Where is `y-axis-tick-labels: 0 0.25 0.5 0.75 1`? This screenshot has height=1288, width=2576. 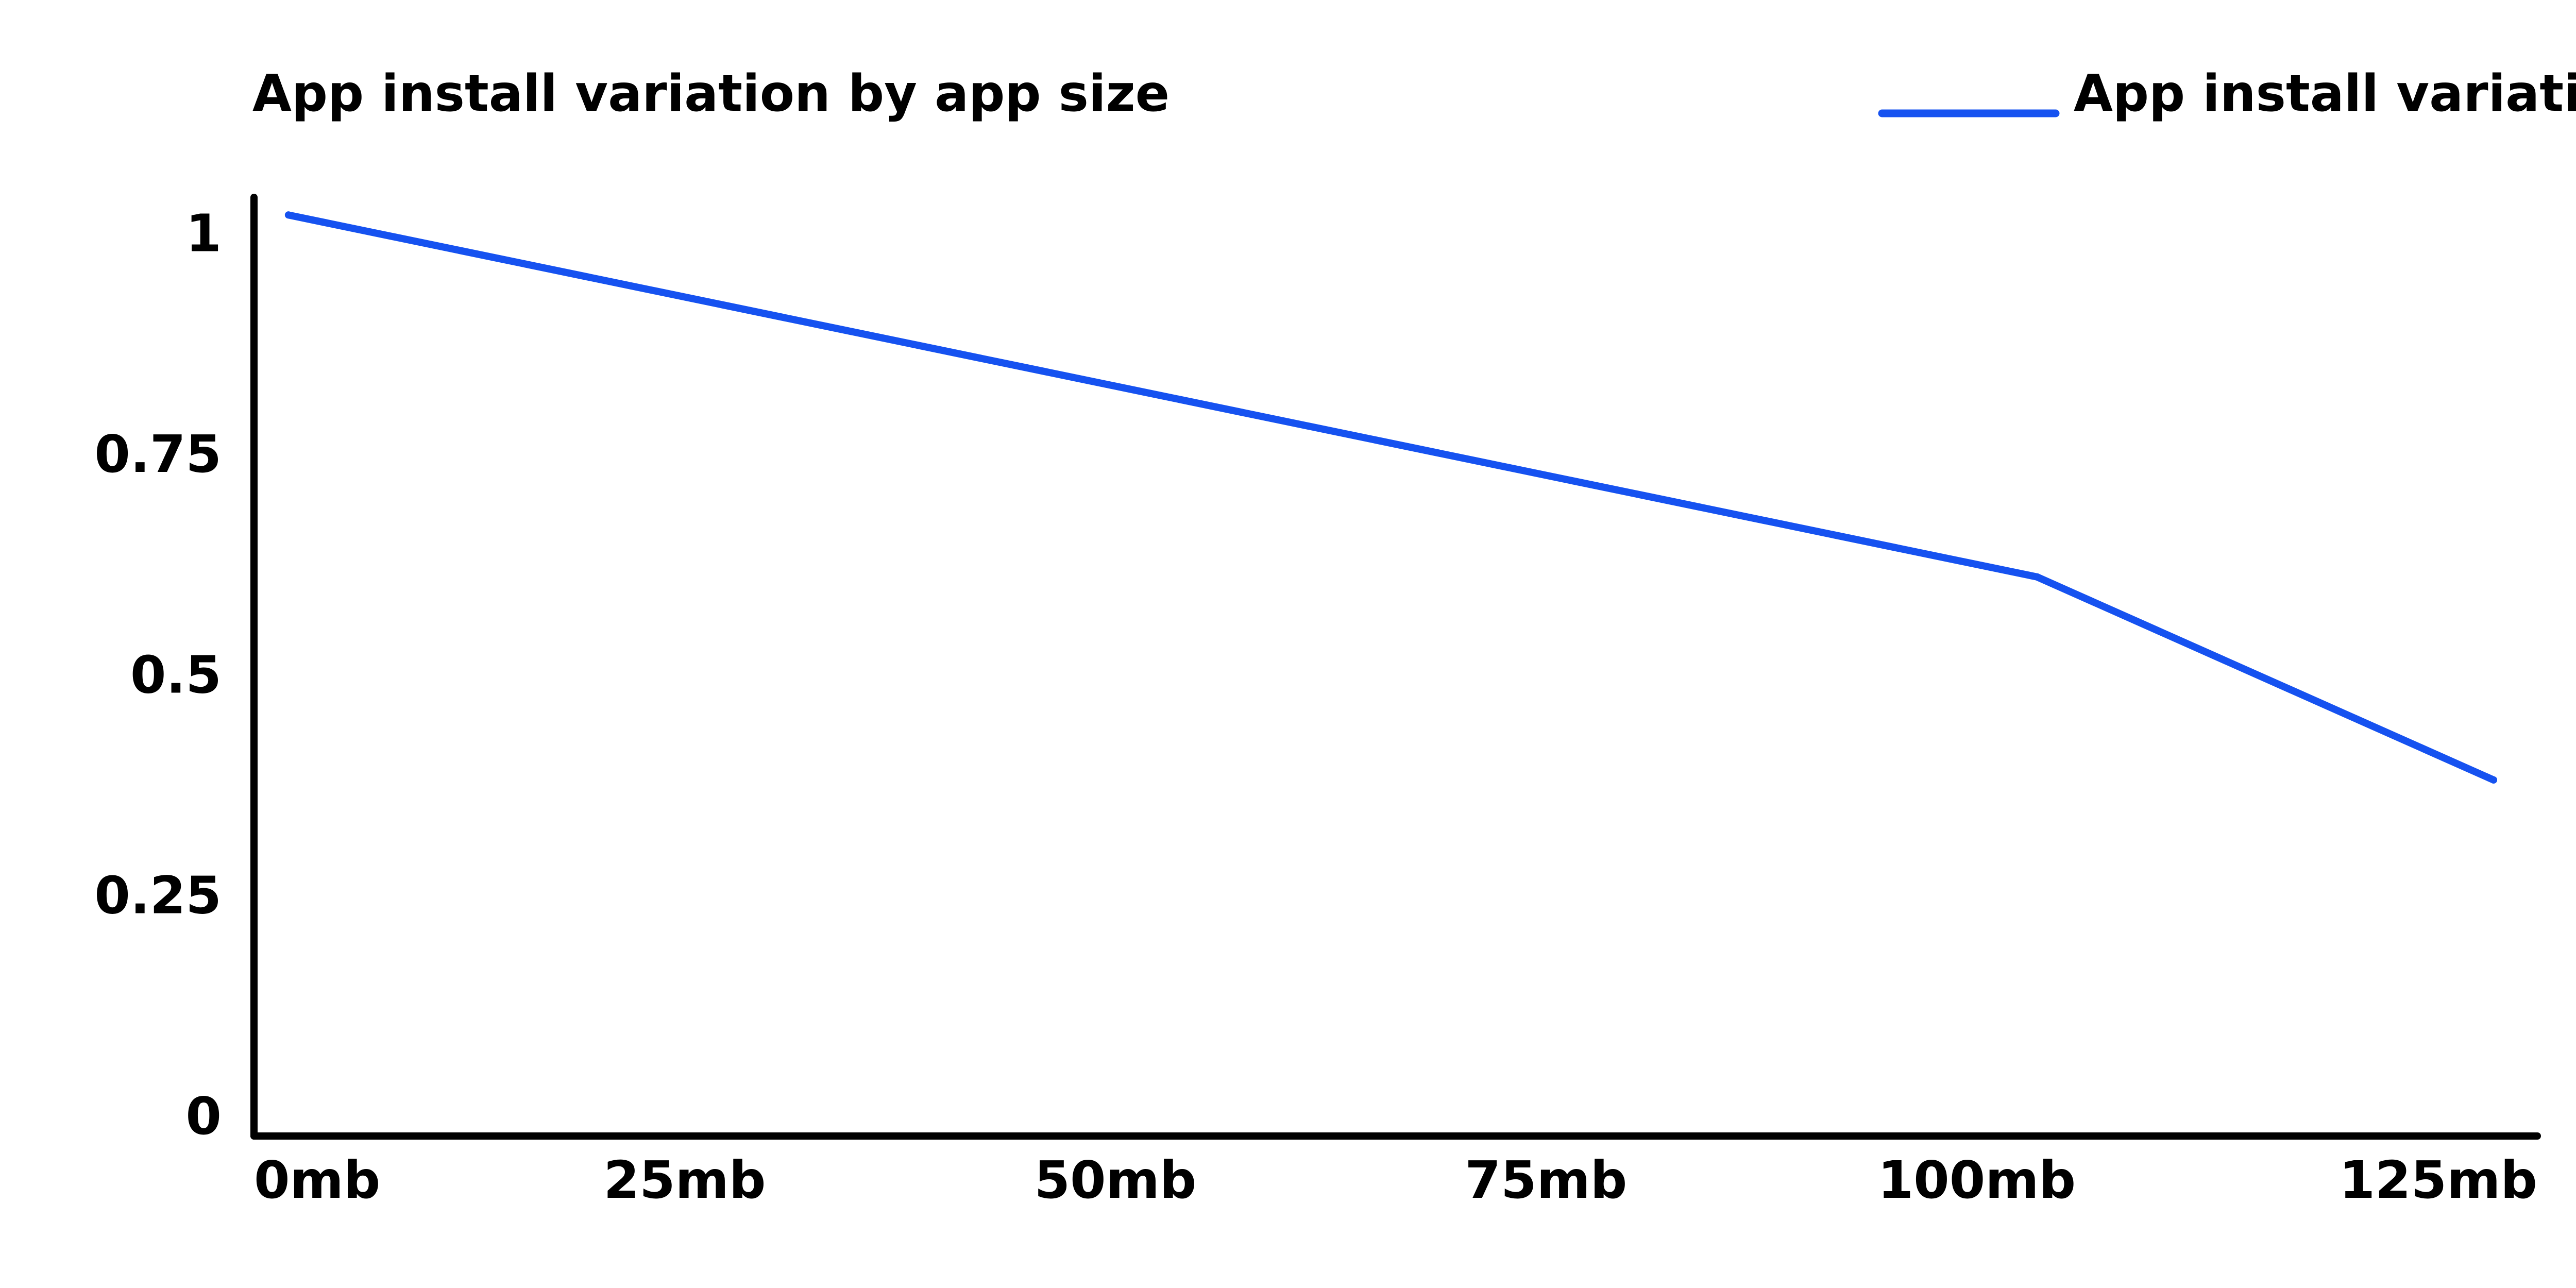
y-axis-tick-labels: 0 0.25 0.5 0.75 1 is located at coordinates (158, 675).